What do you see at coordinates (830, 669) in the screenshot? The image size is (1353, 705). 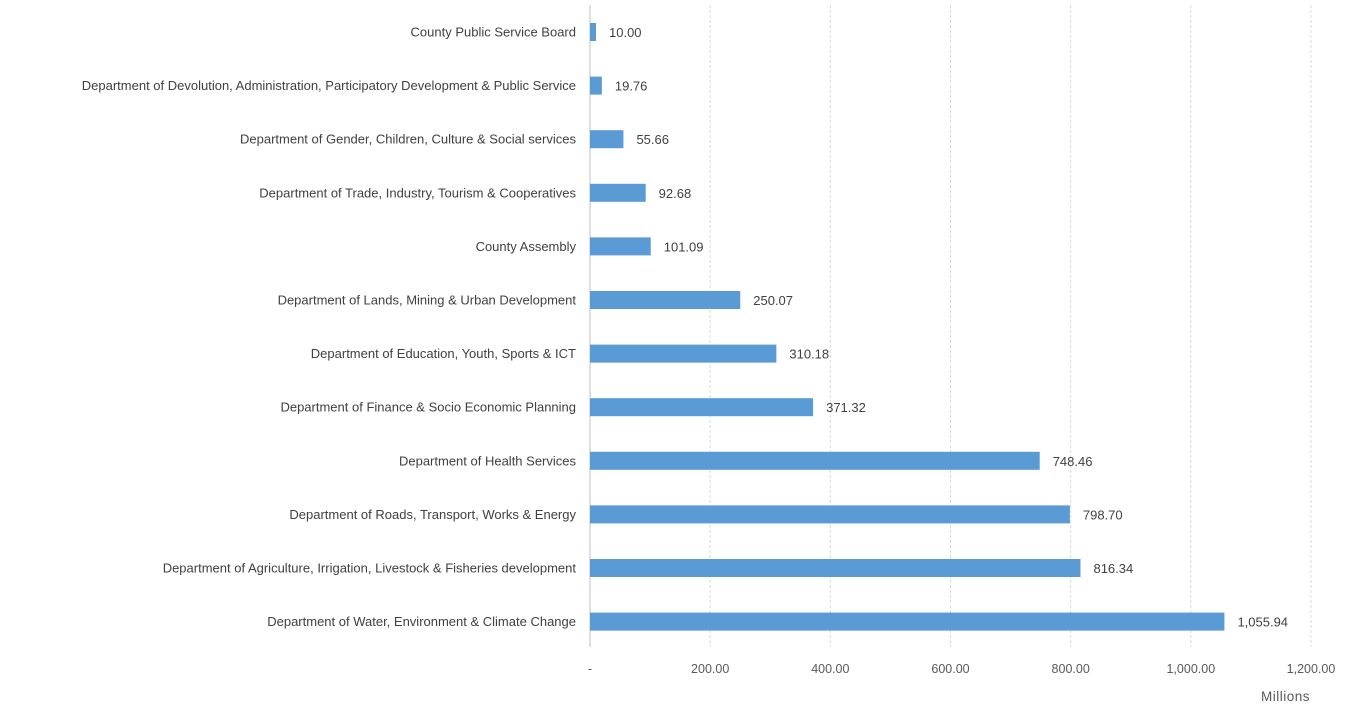 I see `x-tick-label: 400.00` at bounding box center [830, 669].